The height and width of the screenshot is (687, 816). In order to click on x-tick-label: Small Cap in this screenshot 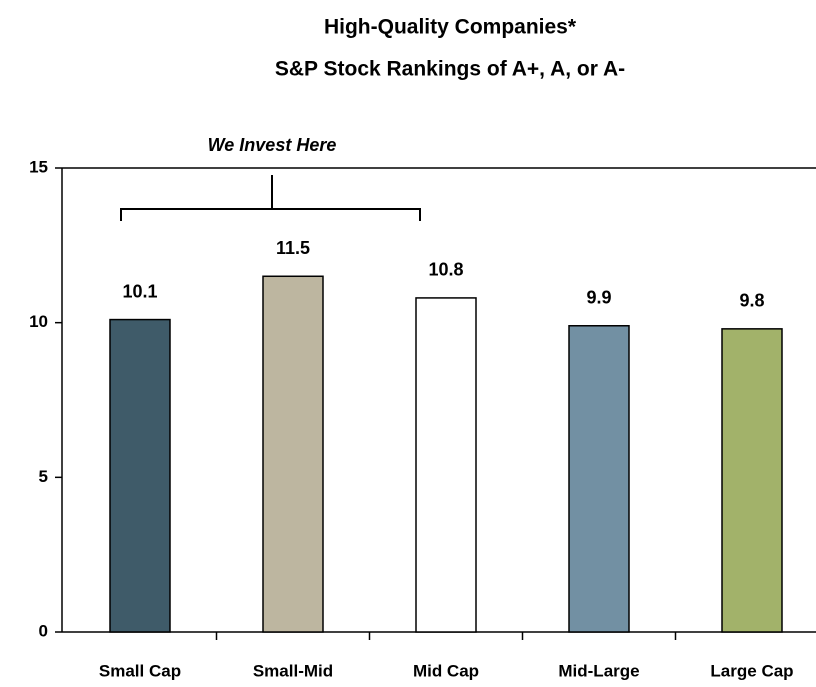, I will do `click(140, 670)`.